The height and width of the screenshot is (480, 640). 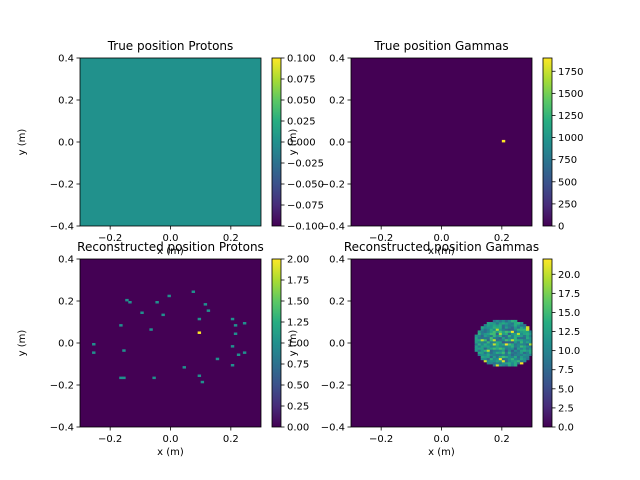 I want to click on colorbar-tick-label: 17.5, so click(x=569, y=294).